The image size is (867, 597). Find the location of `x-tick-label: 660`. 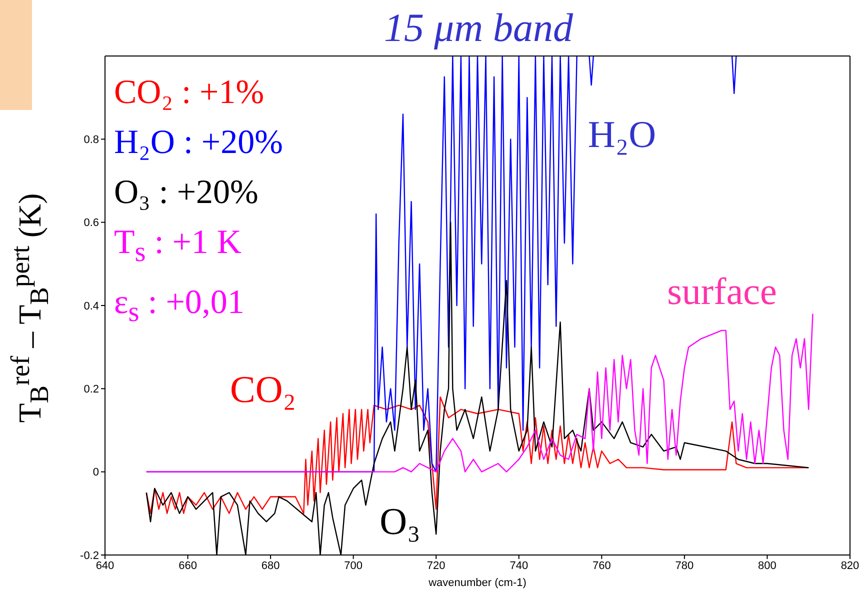

x-tick-label: 660 is located at coordinates (187, 566).